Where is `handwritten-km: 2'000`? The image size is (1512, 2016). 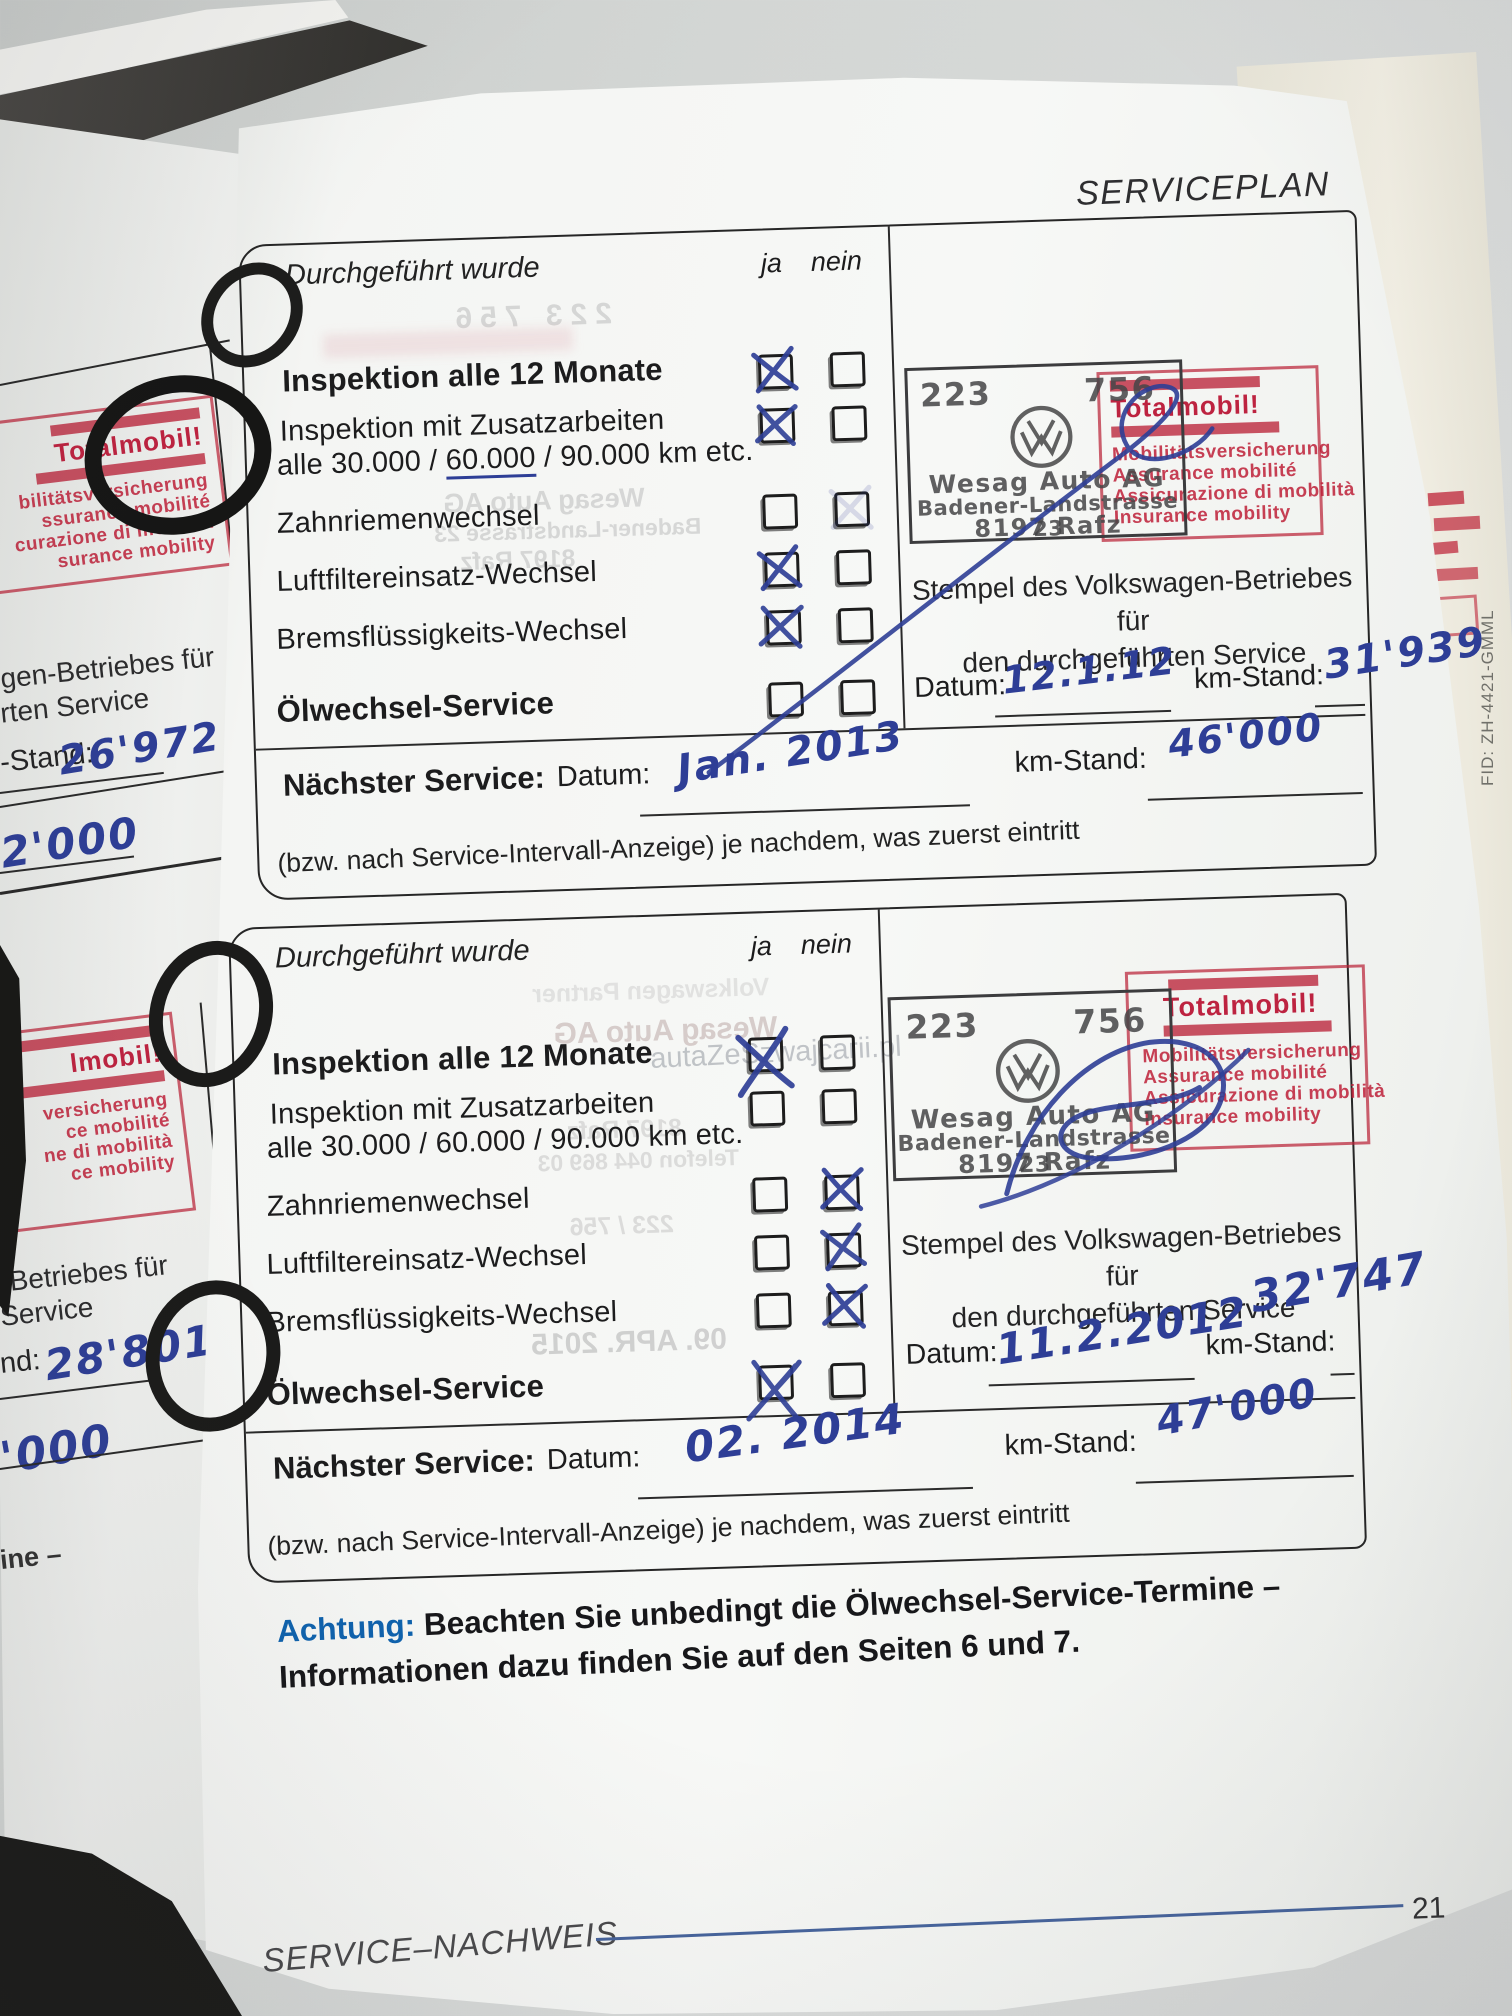
handwritten-km: 2'000 is located at coordinates (71, 842).